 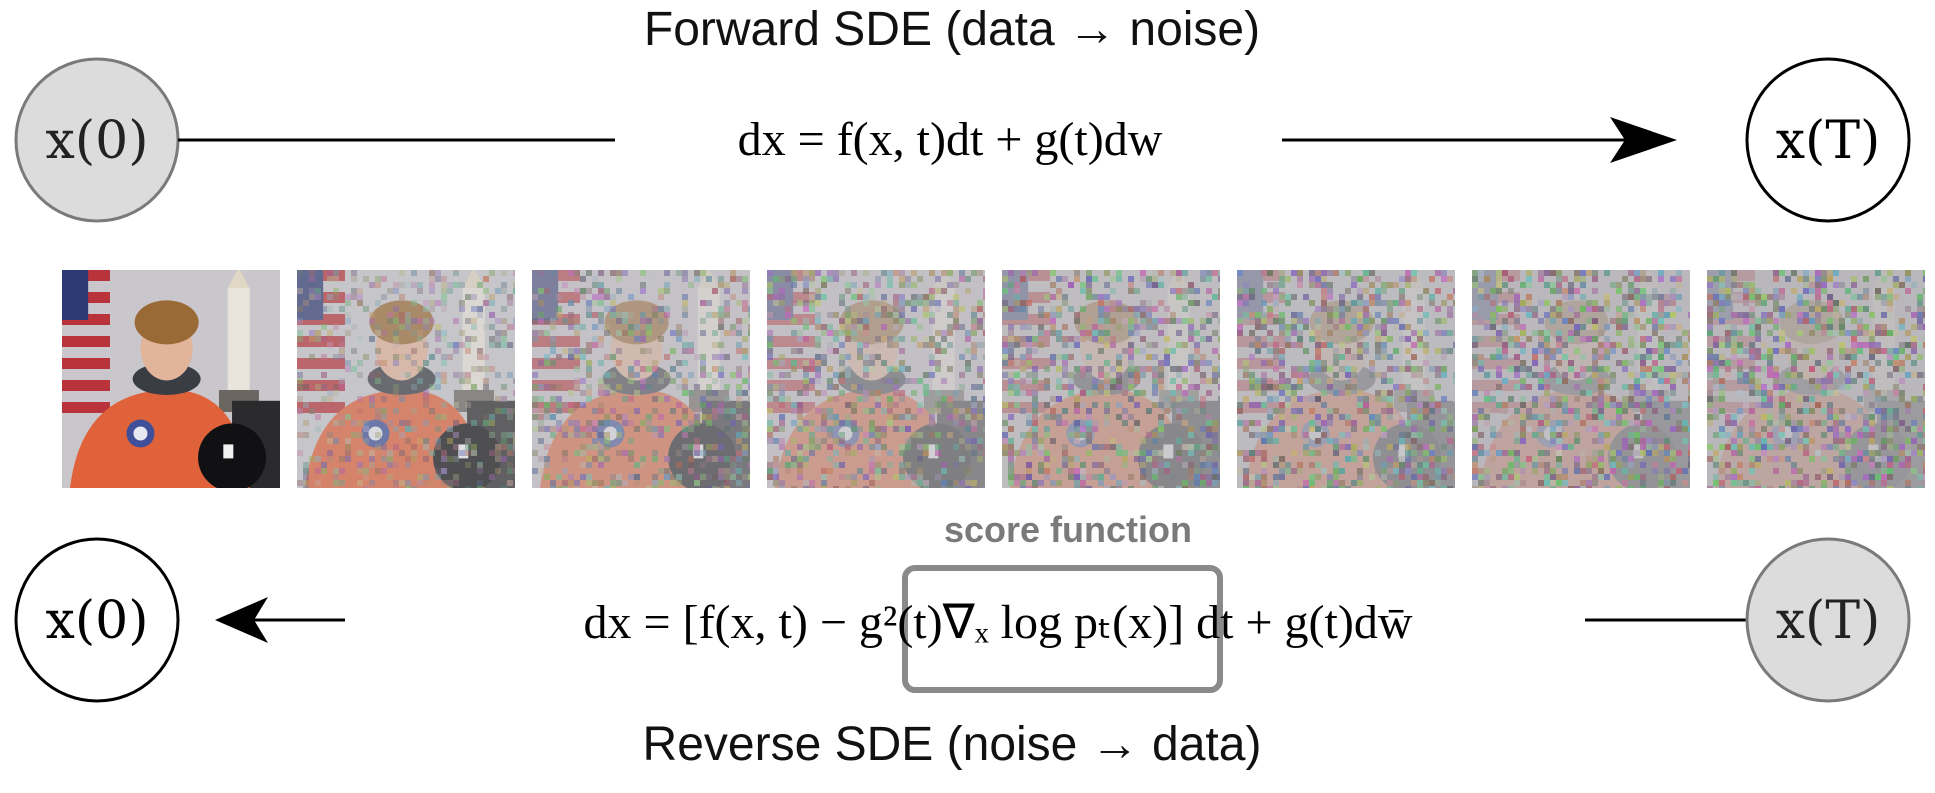 I want to click on reverse-end-node-label: x(0), so click(x=97, y=621).